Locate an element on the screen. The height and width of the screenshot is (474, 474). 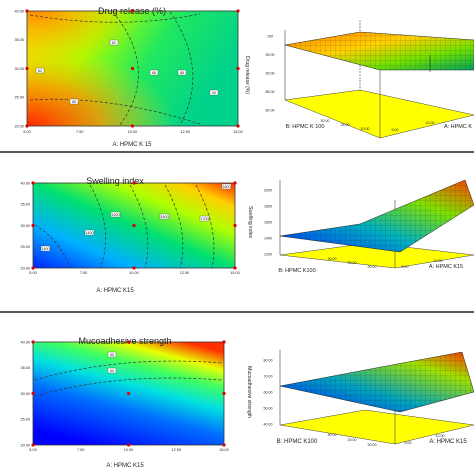
x-axis-label: A: HPMC K is located at coordinates (458, 127).